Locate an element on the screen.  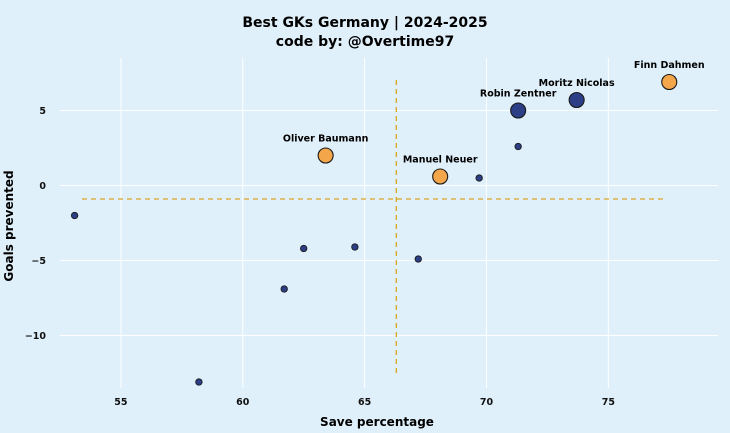
x-tick-label: 60 is located at coordinates (243, 402).